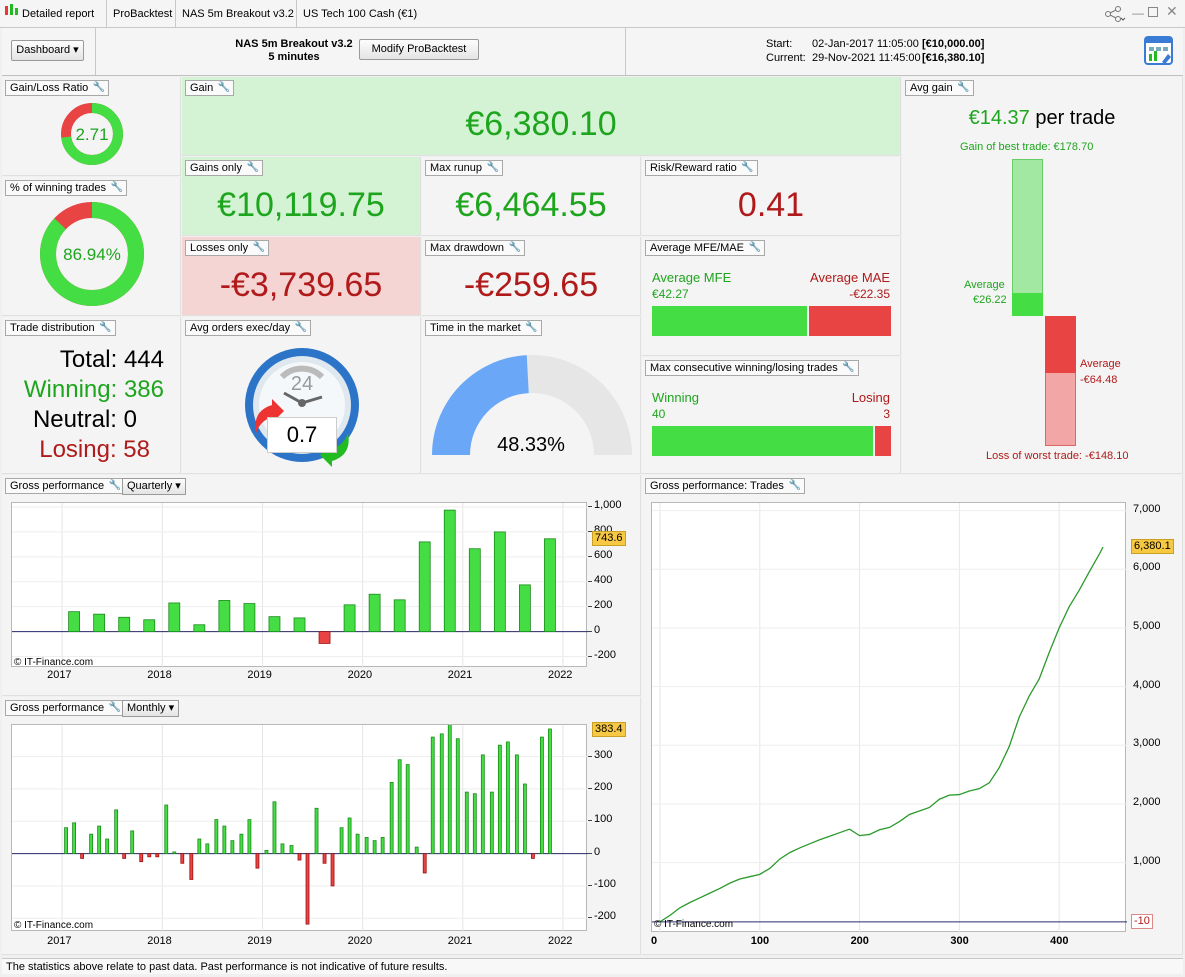 This screenshot has height=977, width=1185. Describe the element at coordinates (299, 677) in the screenshot. I see `quarterly-x-axis: 2017 2018 2019 2020 2021 2022` at that location.